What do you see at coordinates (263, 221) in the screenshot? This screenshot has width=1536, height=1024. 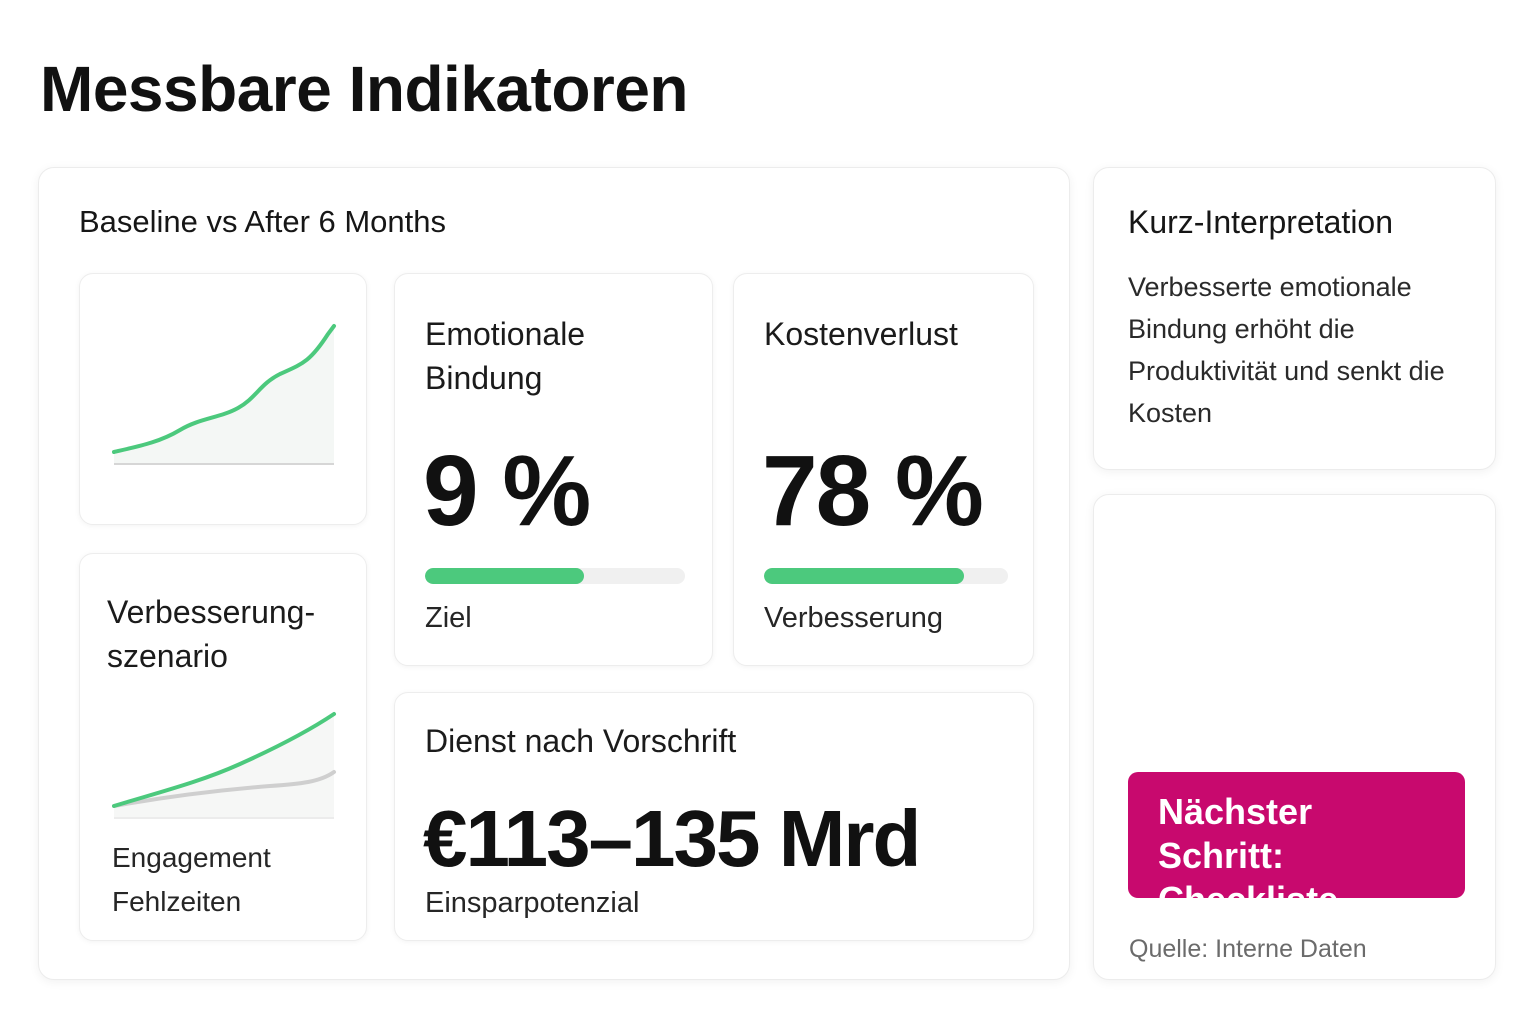 I see `panel-title: Baseline vs After 6 Months` at bounding box center [263, 221].